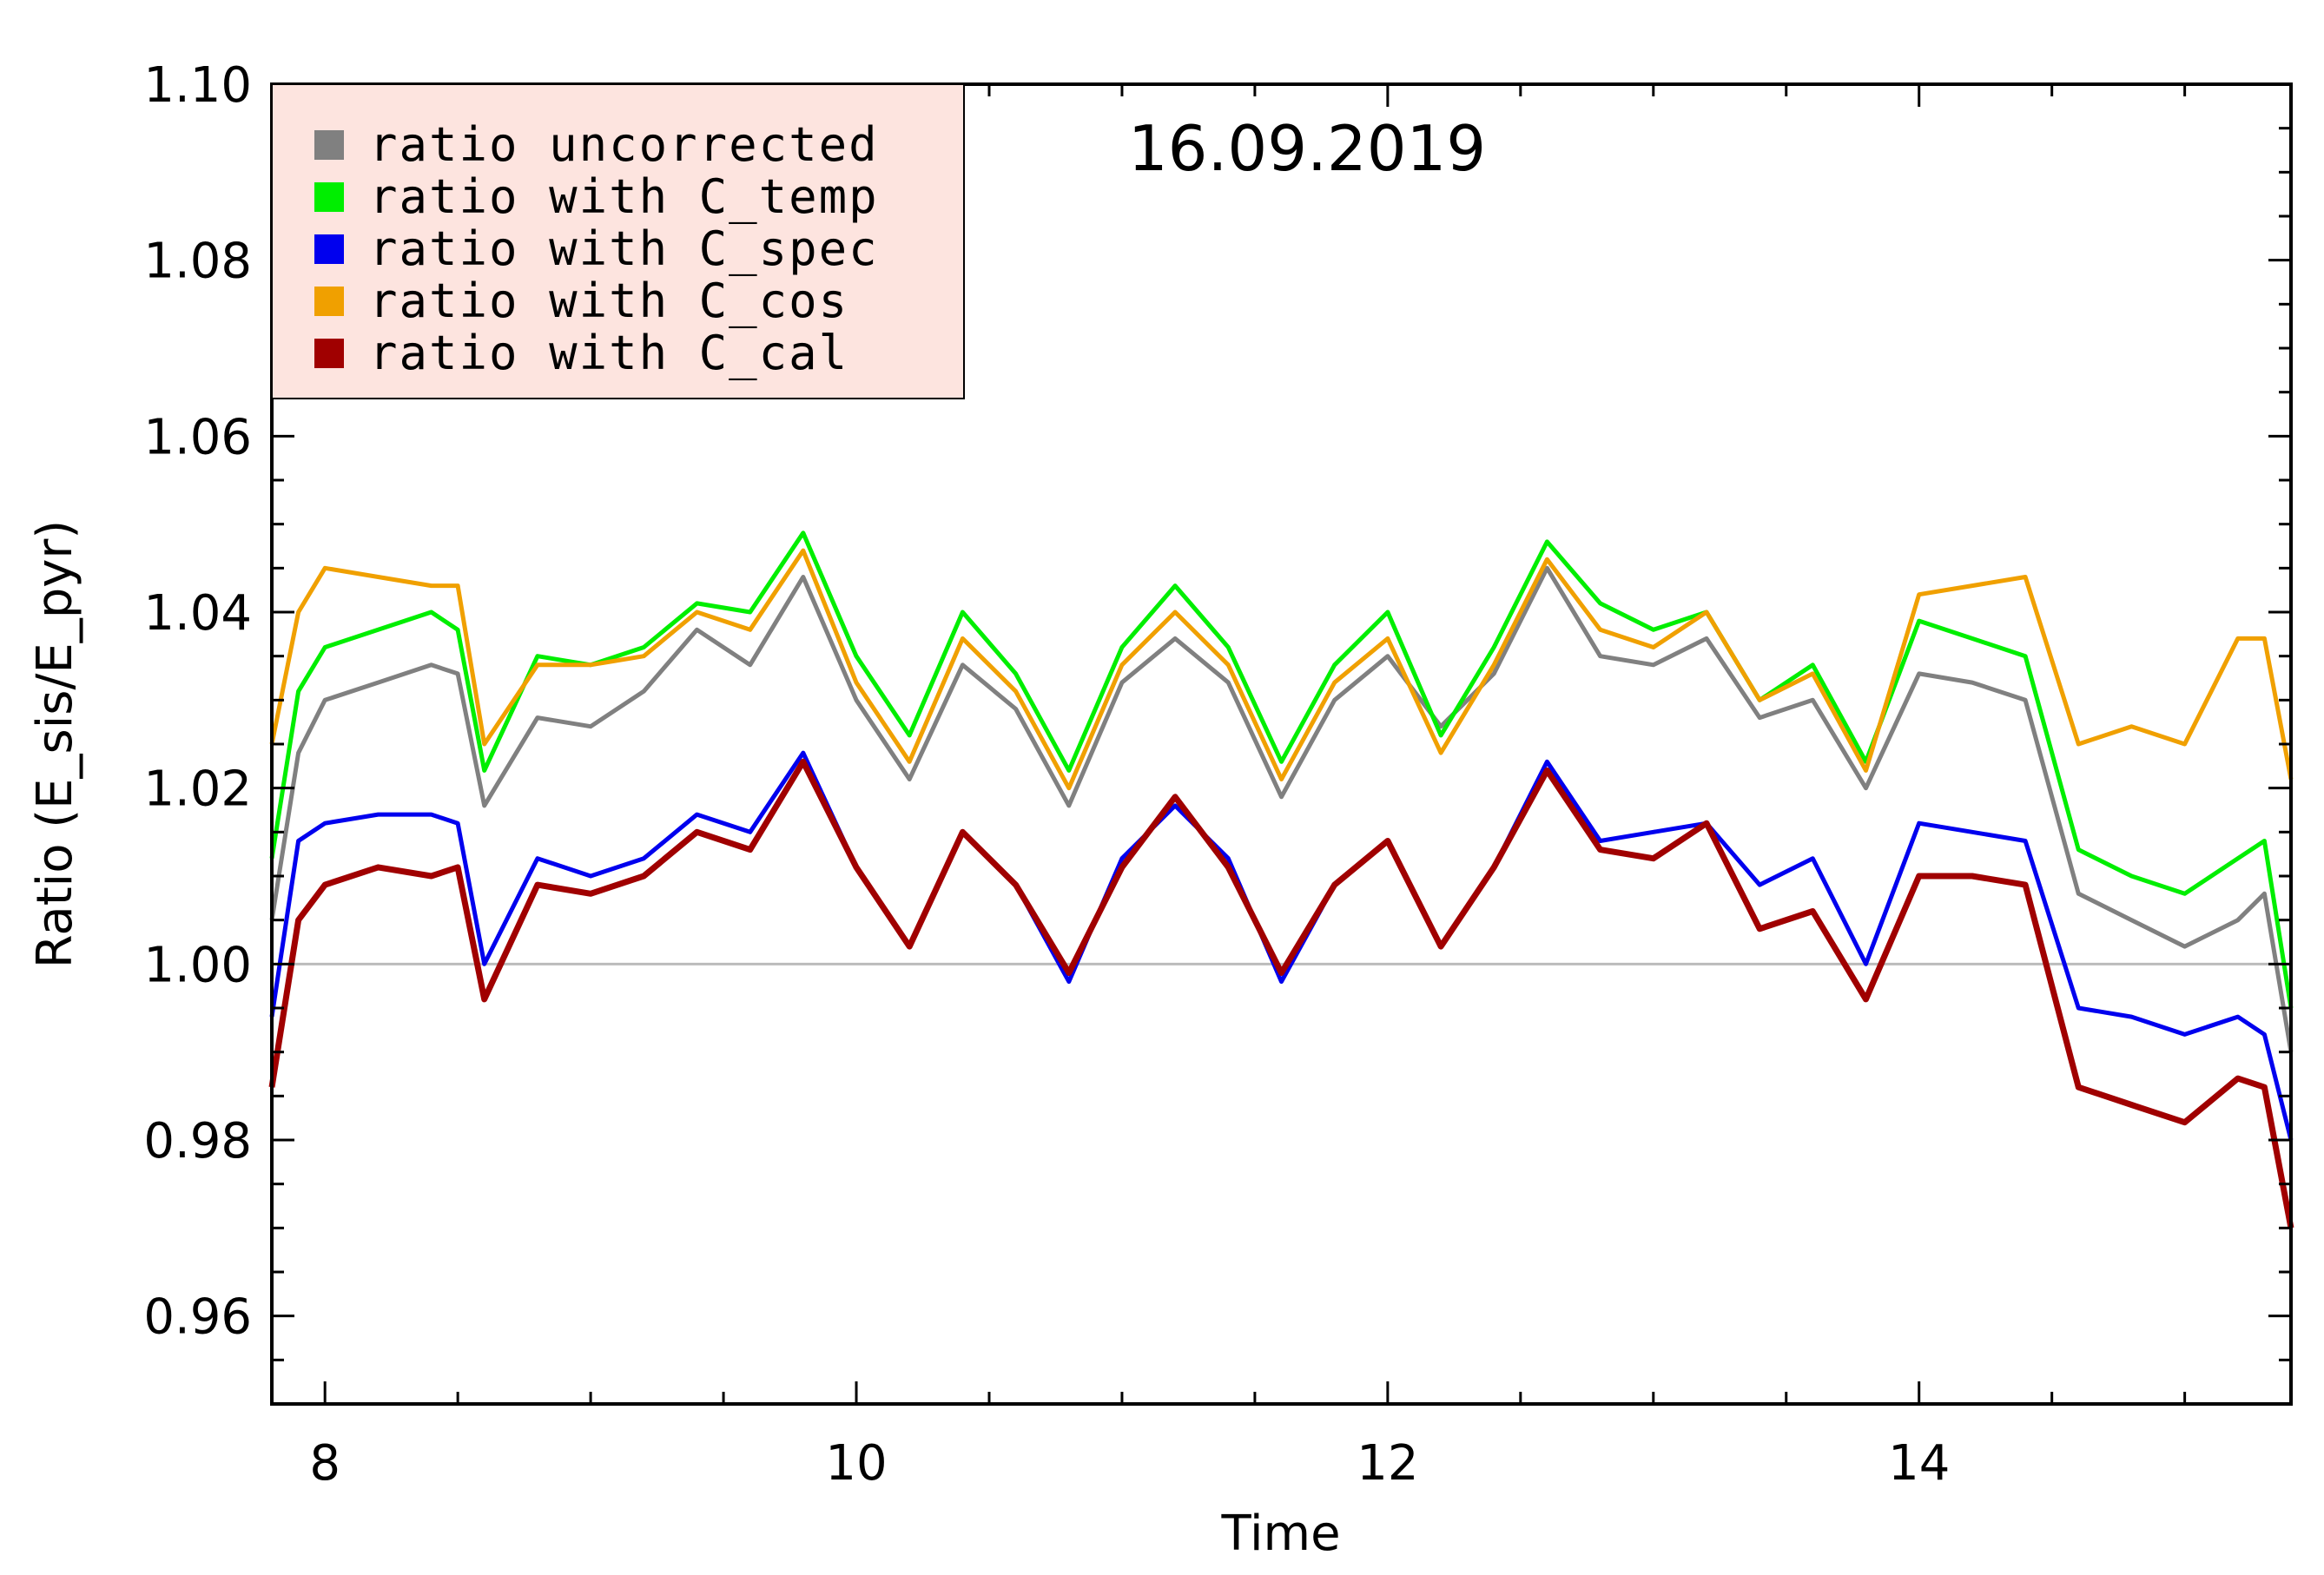  What do you see at coordinates (624, 196) in the screenshot?
I see `legend-label: ratio with C_temp` at bounding box center [624, 196].